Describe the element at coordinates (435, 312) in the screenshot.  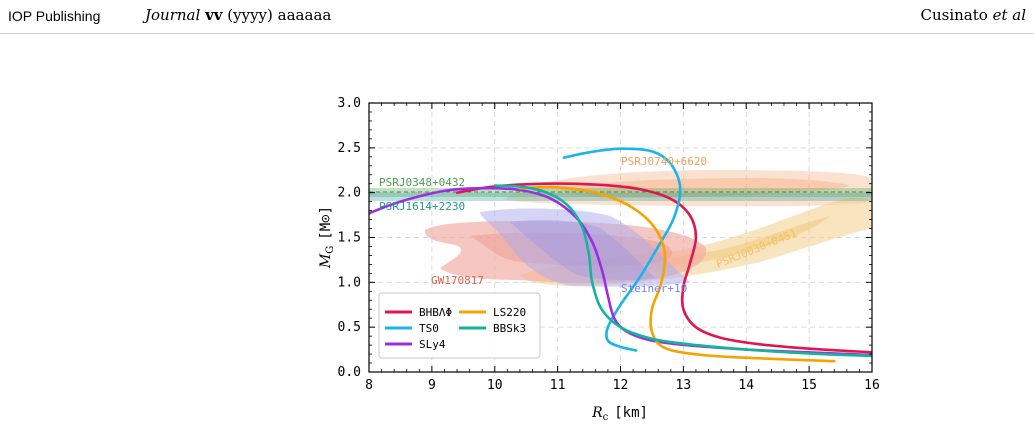
I see `legend-label-bhb: BHBΛΦ` at that location.